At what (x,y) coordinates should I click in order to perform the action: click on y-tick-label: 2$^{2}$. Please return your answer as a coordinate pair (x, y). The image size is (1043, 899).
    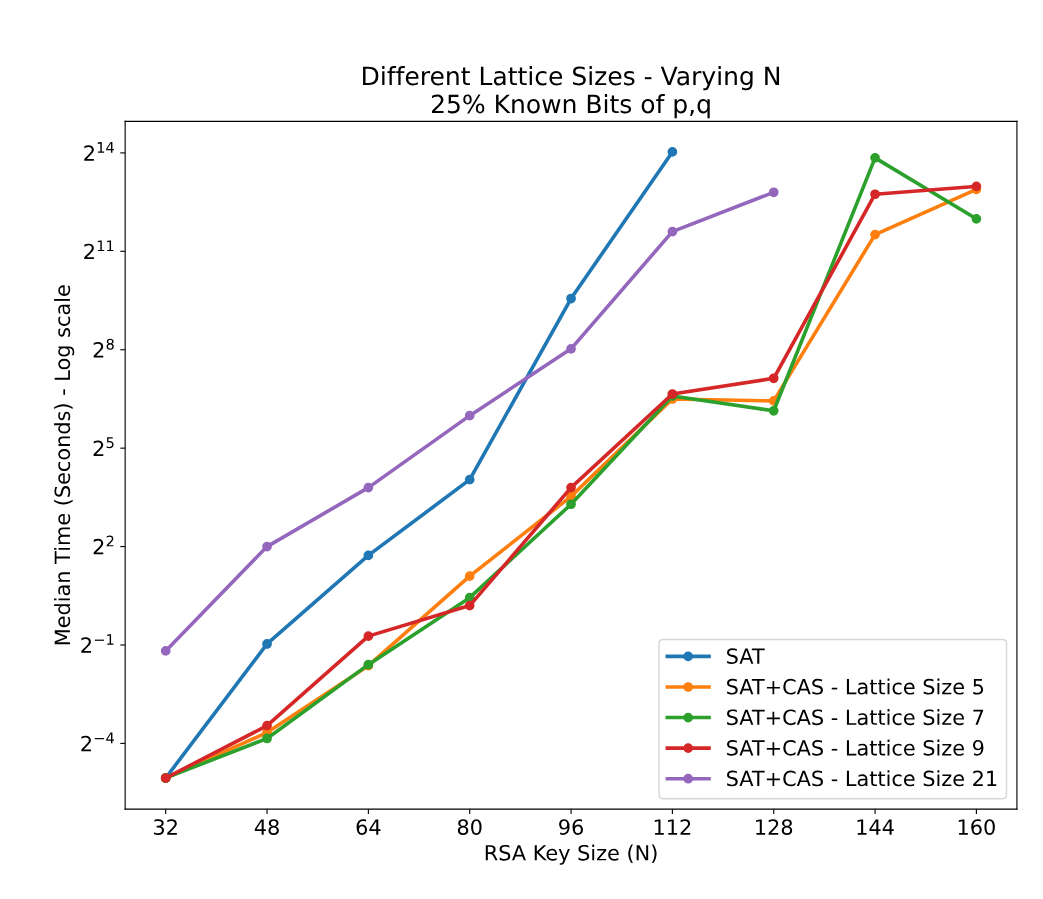
    Looking at the image, I should click on (103, 545).